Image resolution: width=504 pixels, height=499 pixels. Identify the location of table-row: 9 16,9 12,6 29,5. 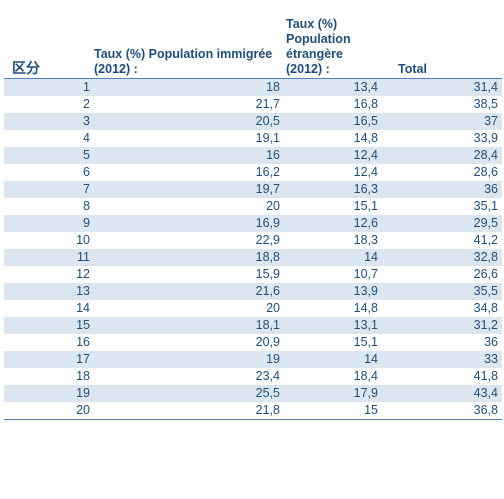
(253, 223).